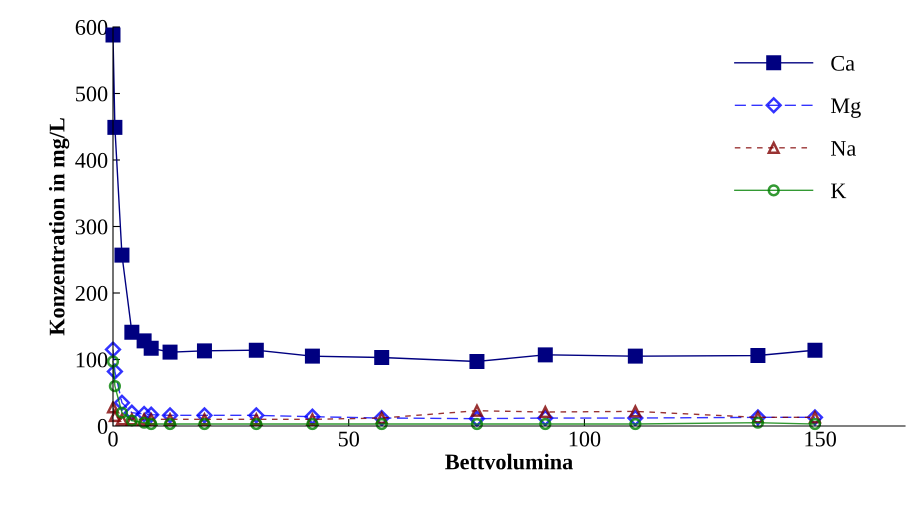 This screenshot has height=512, width=907. Describe the element at coordinates (843, 63) in the screenshot. I see `legend-label: Ca` at that location.